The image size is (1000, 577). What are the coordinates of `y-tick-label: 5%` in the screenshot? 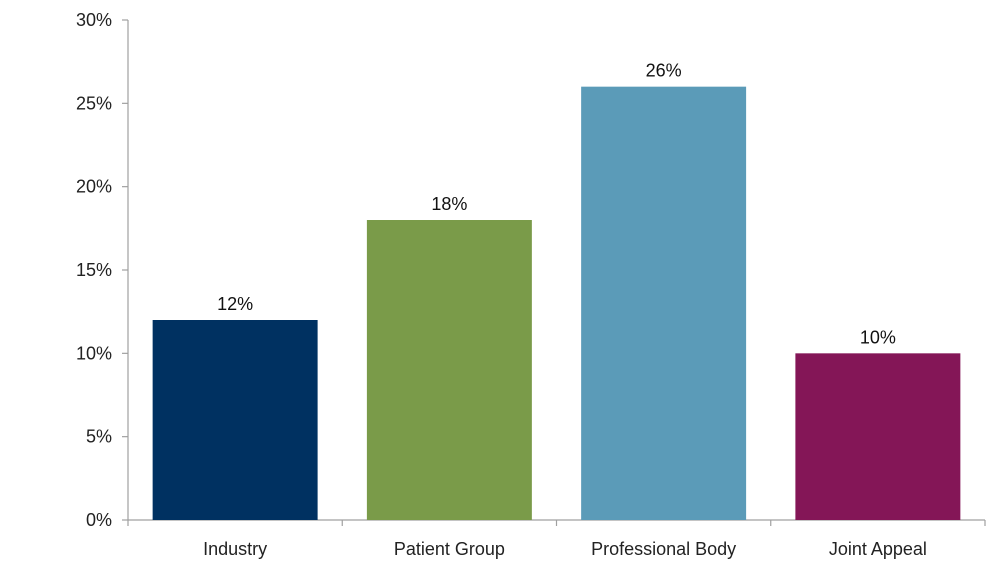 It's located at (99, 437).